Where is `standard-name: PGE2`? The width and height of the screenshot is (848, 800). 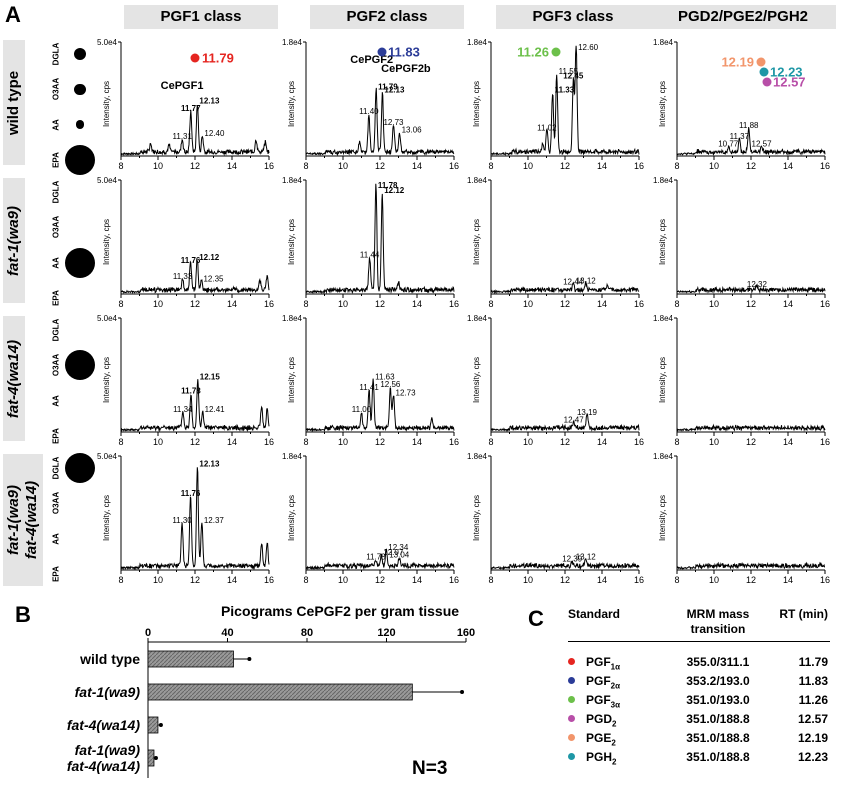 standard-name: PGE2 is located at coordinates (601, 739).